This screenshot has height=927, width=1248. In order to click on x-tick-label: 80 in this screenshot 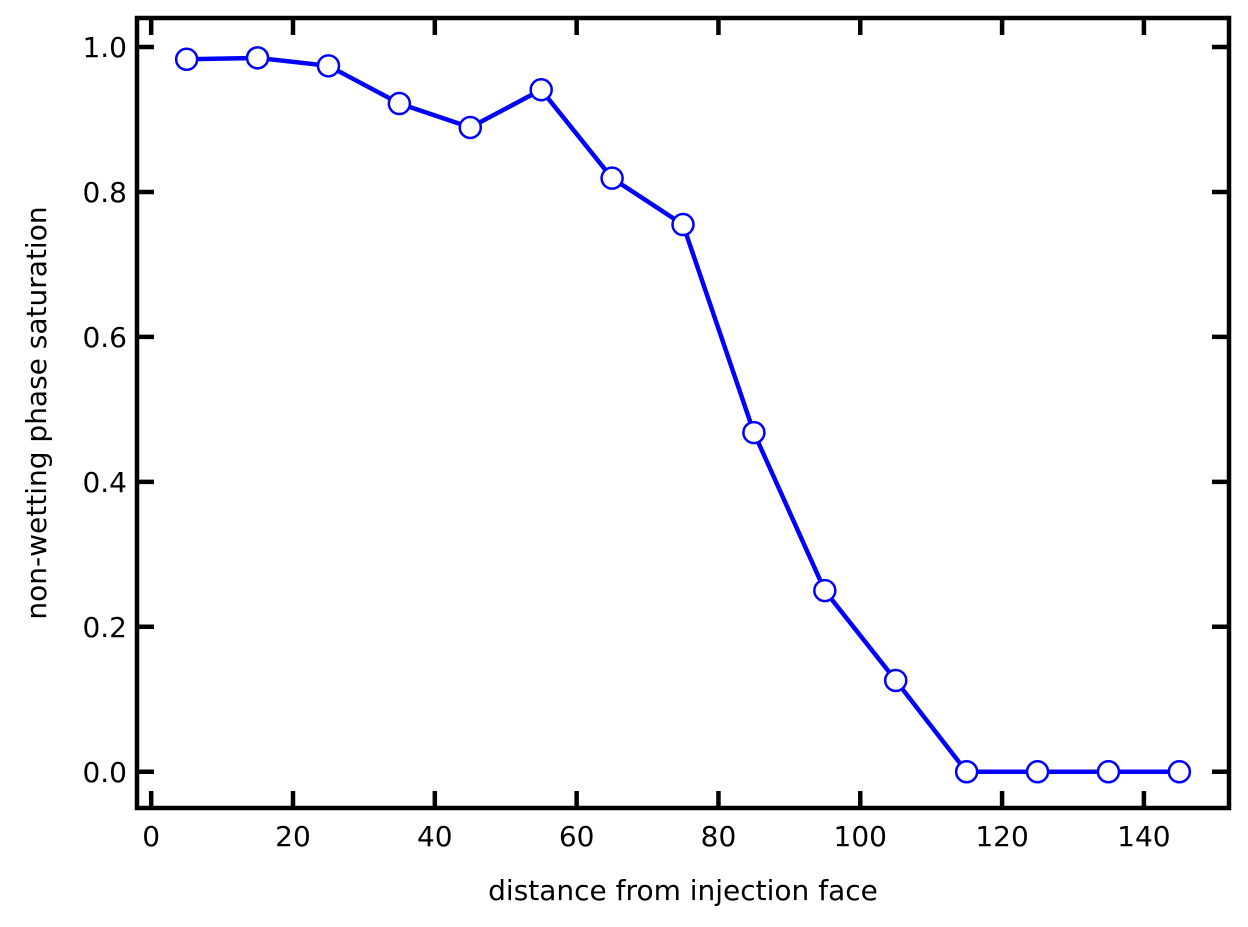, I will do `click(719, 836)`.